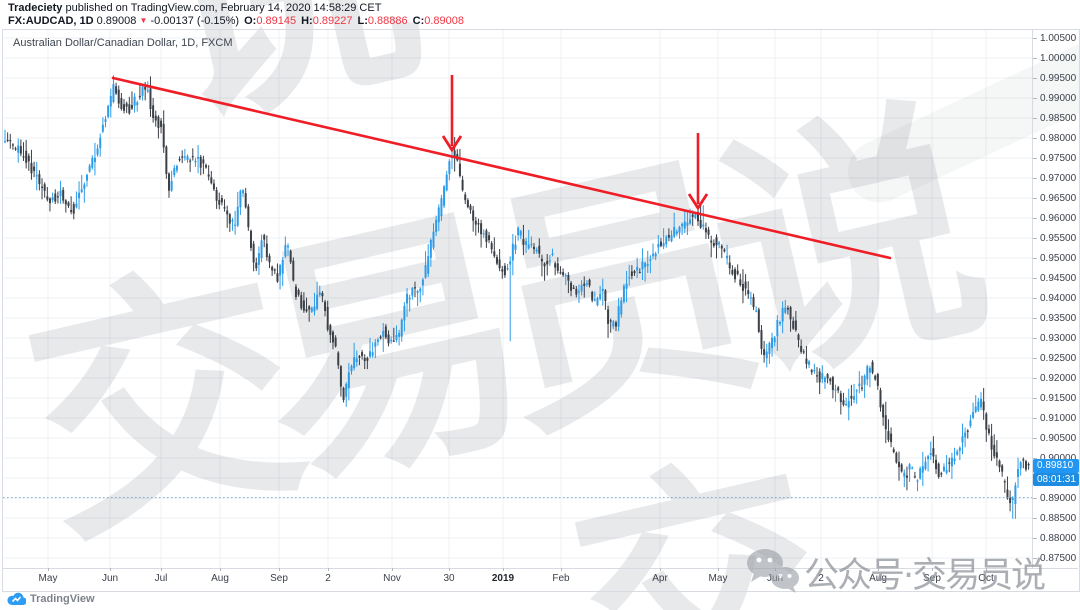  What do you see at coordinates (1058, 438) in the screenshot?
I see `price-axis-label: 0.90500` at bounding box center [1058, 438].